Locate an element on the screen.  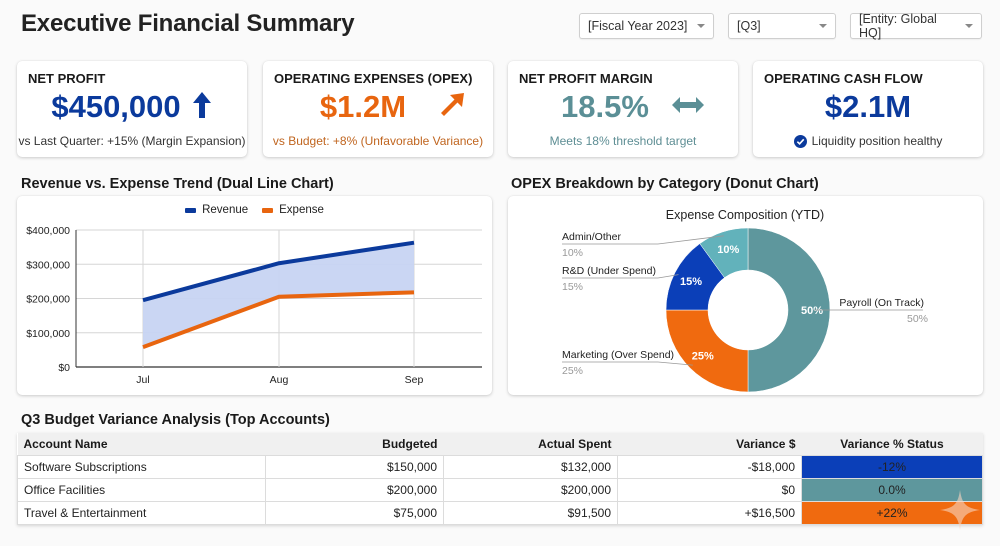
fiscal-year-value: [Fiscal Year 2023] is located at coordinates (638, 26).